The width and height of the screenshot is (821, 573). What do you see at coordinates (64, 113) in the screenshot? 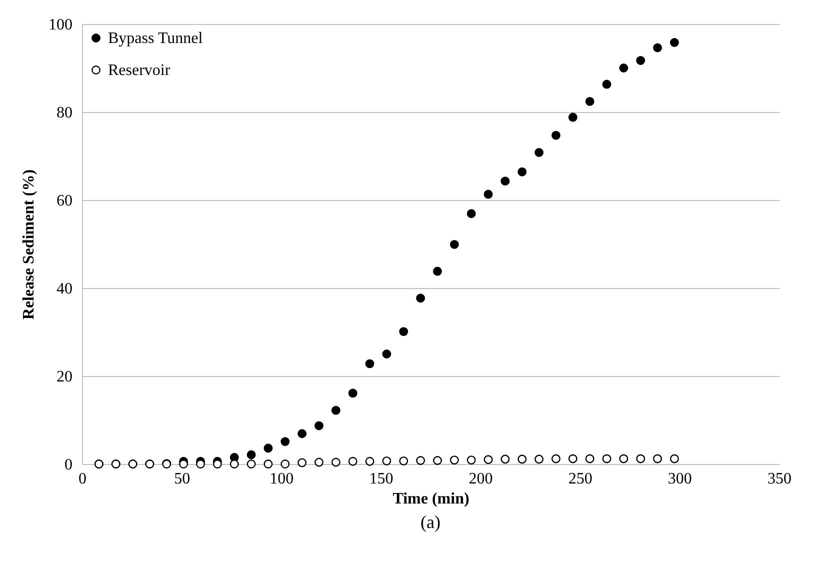
I see `y-tick-label: 80` at bounding box center [64, 113].